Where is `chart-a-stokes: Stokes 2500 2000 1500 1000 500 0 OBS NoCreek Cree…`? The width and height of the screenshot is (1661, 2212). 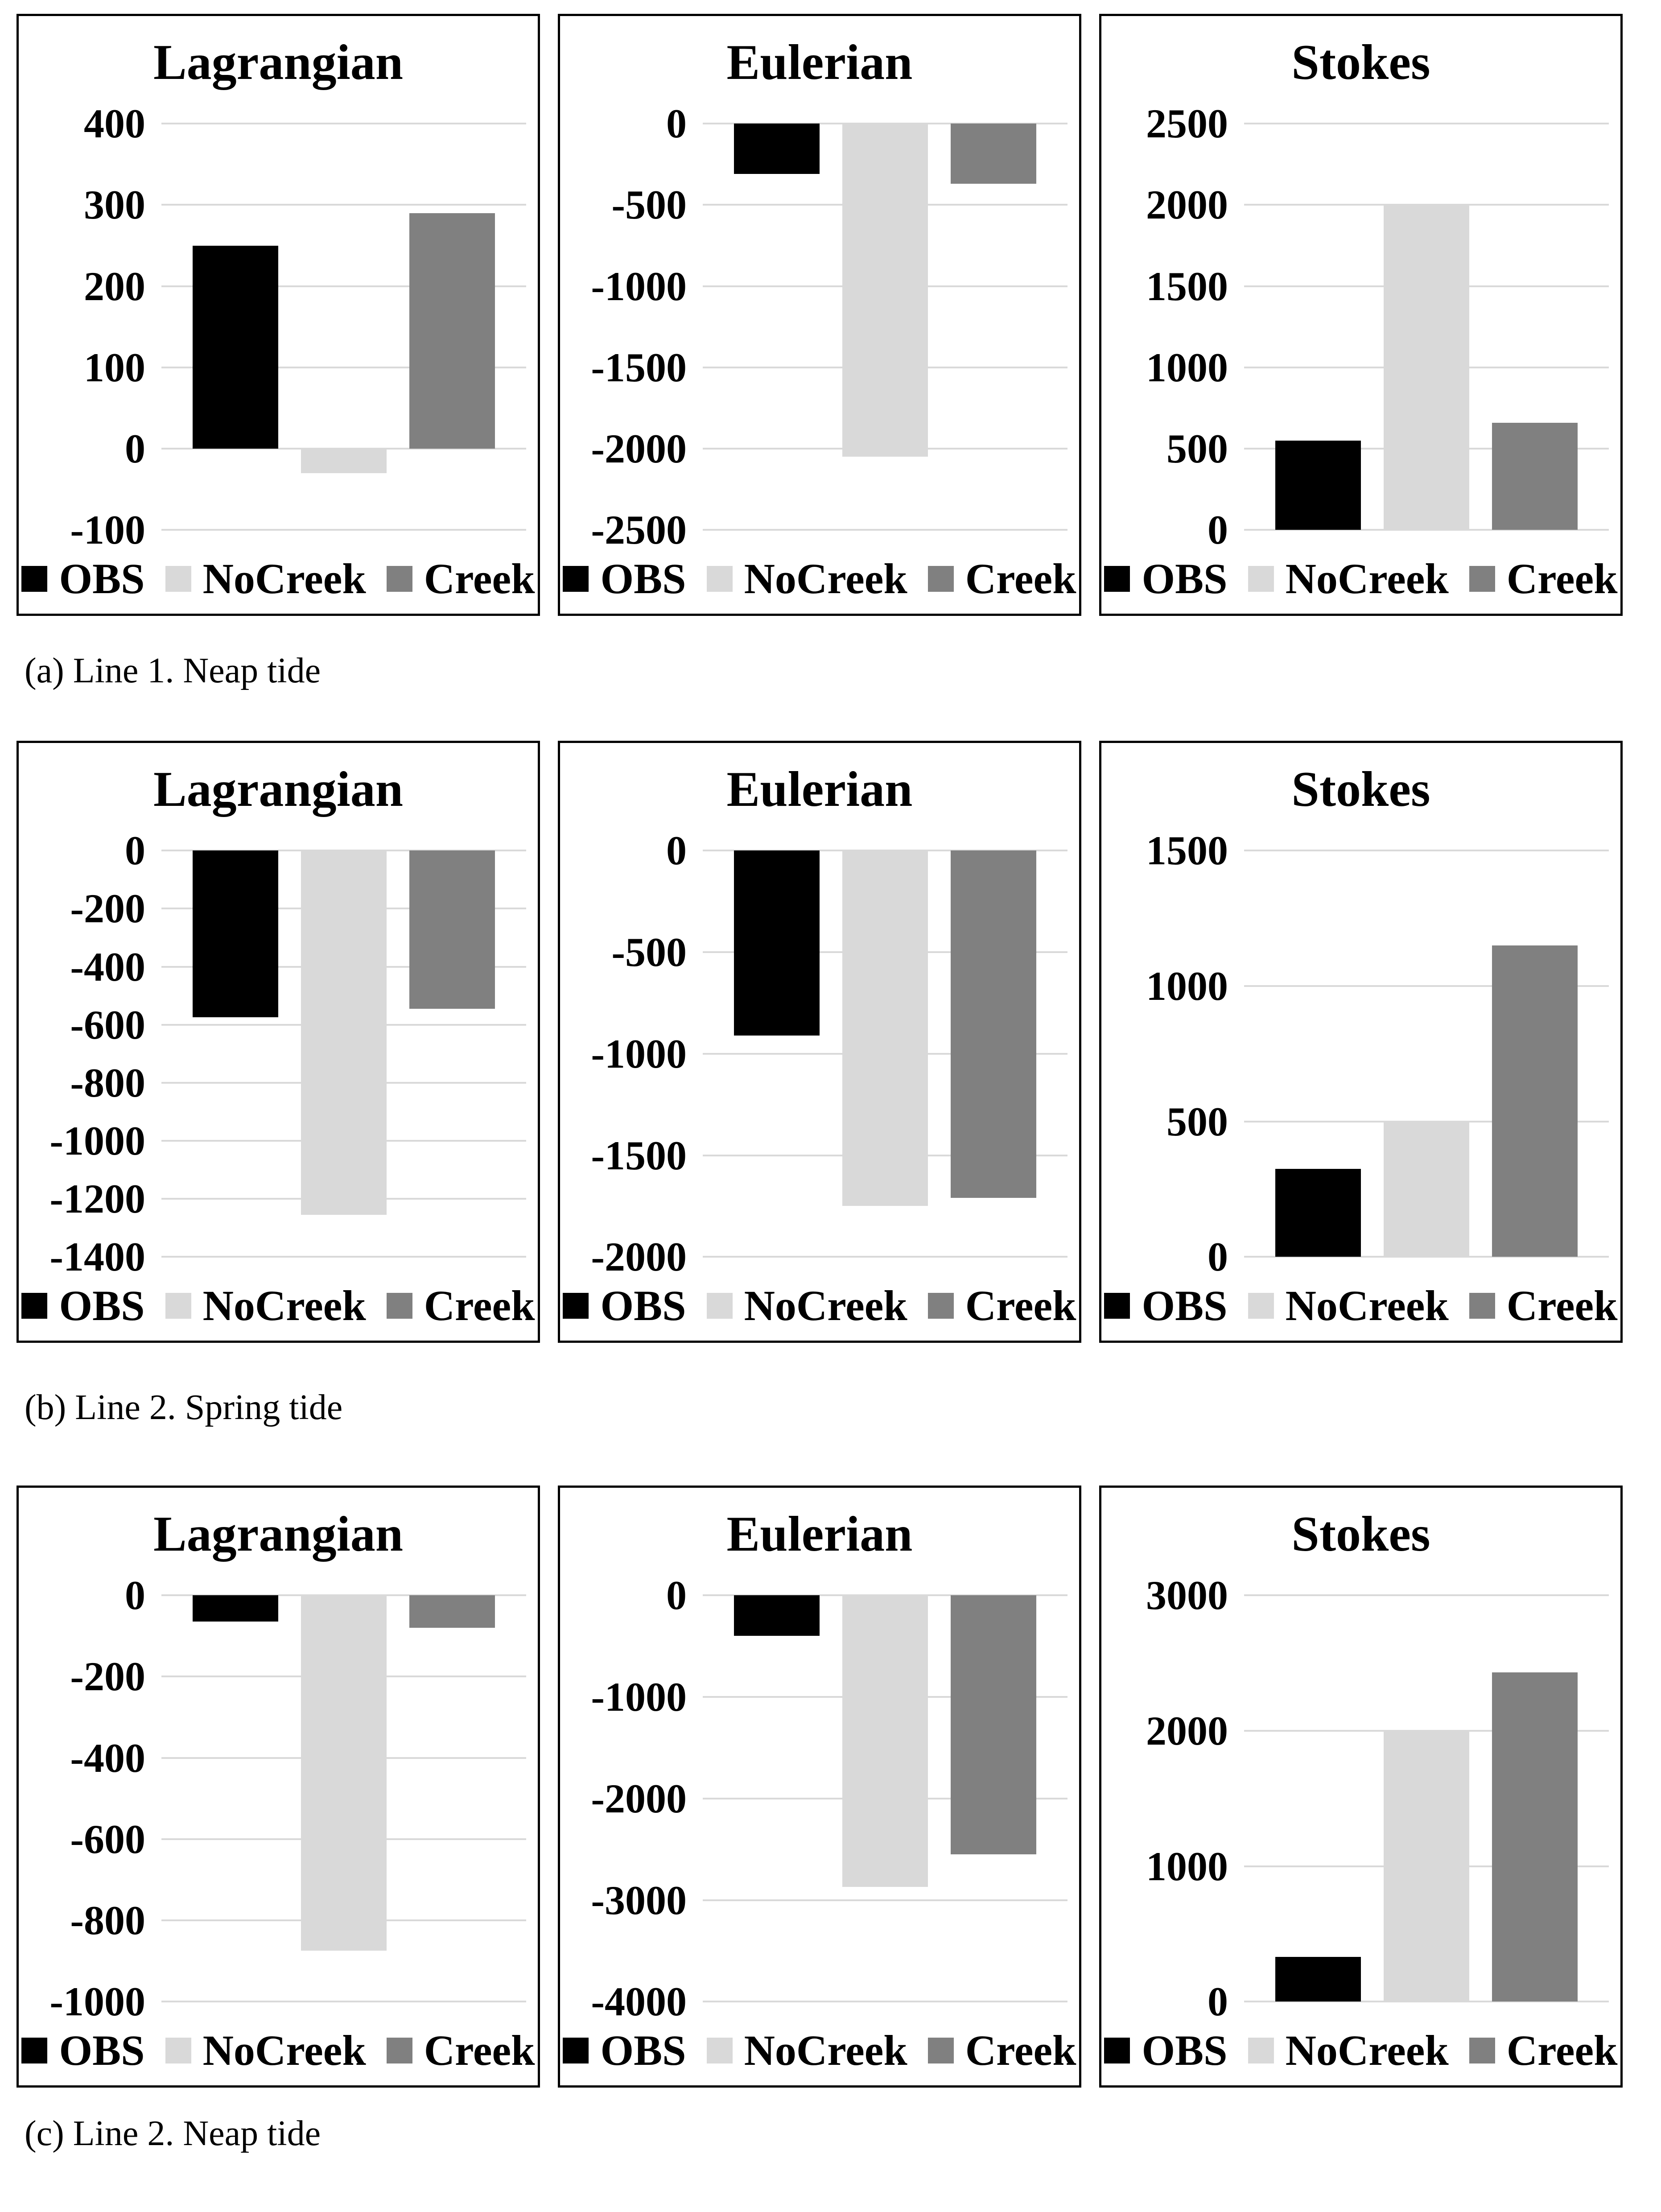
chart-a-stokes: Stokes 2500 2000 1500 1000 500 0 OBS NoCreek Cree… is located at coordinates (1361, 315).